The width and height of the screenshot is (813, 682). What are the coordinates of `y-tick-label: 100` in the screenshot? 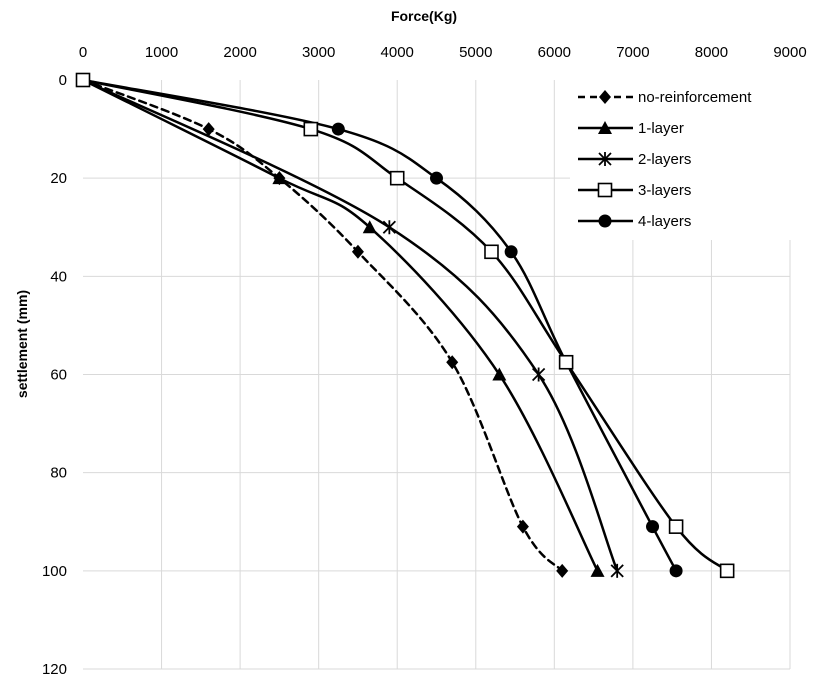 It's located at (54, 571).